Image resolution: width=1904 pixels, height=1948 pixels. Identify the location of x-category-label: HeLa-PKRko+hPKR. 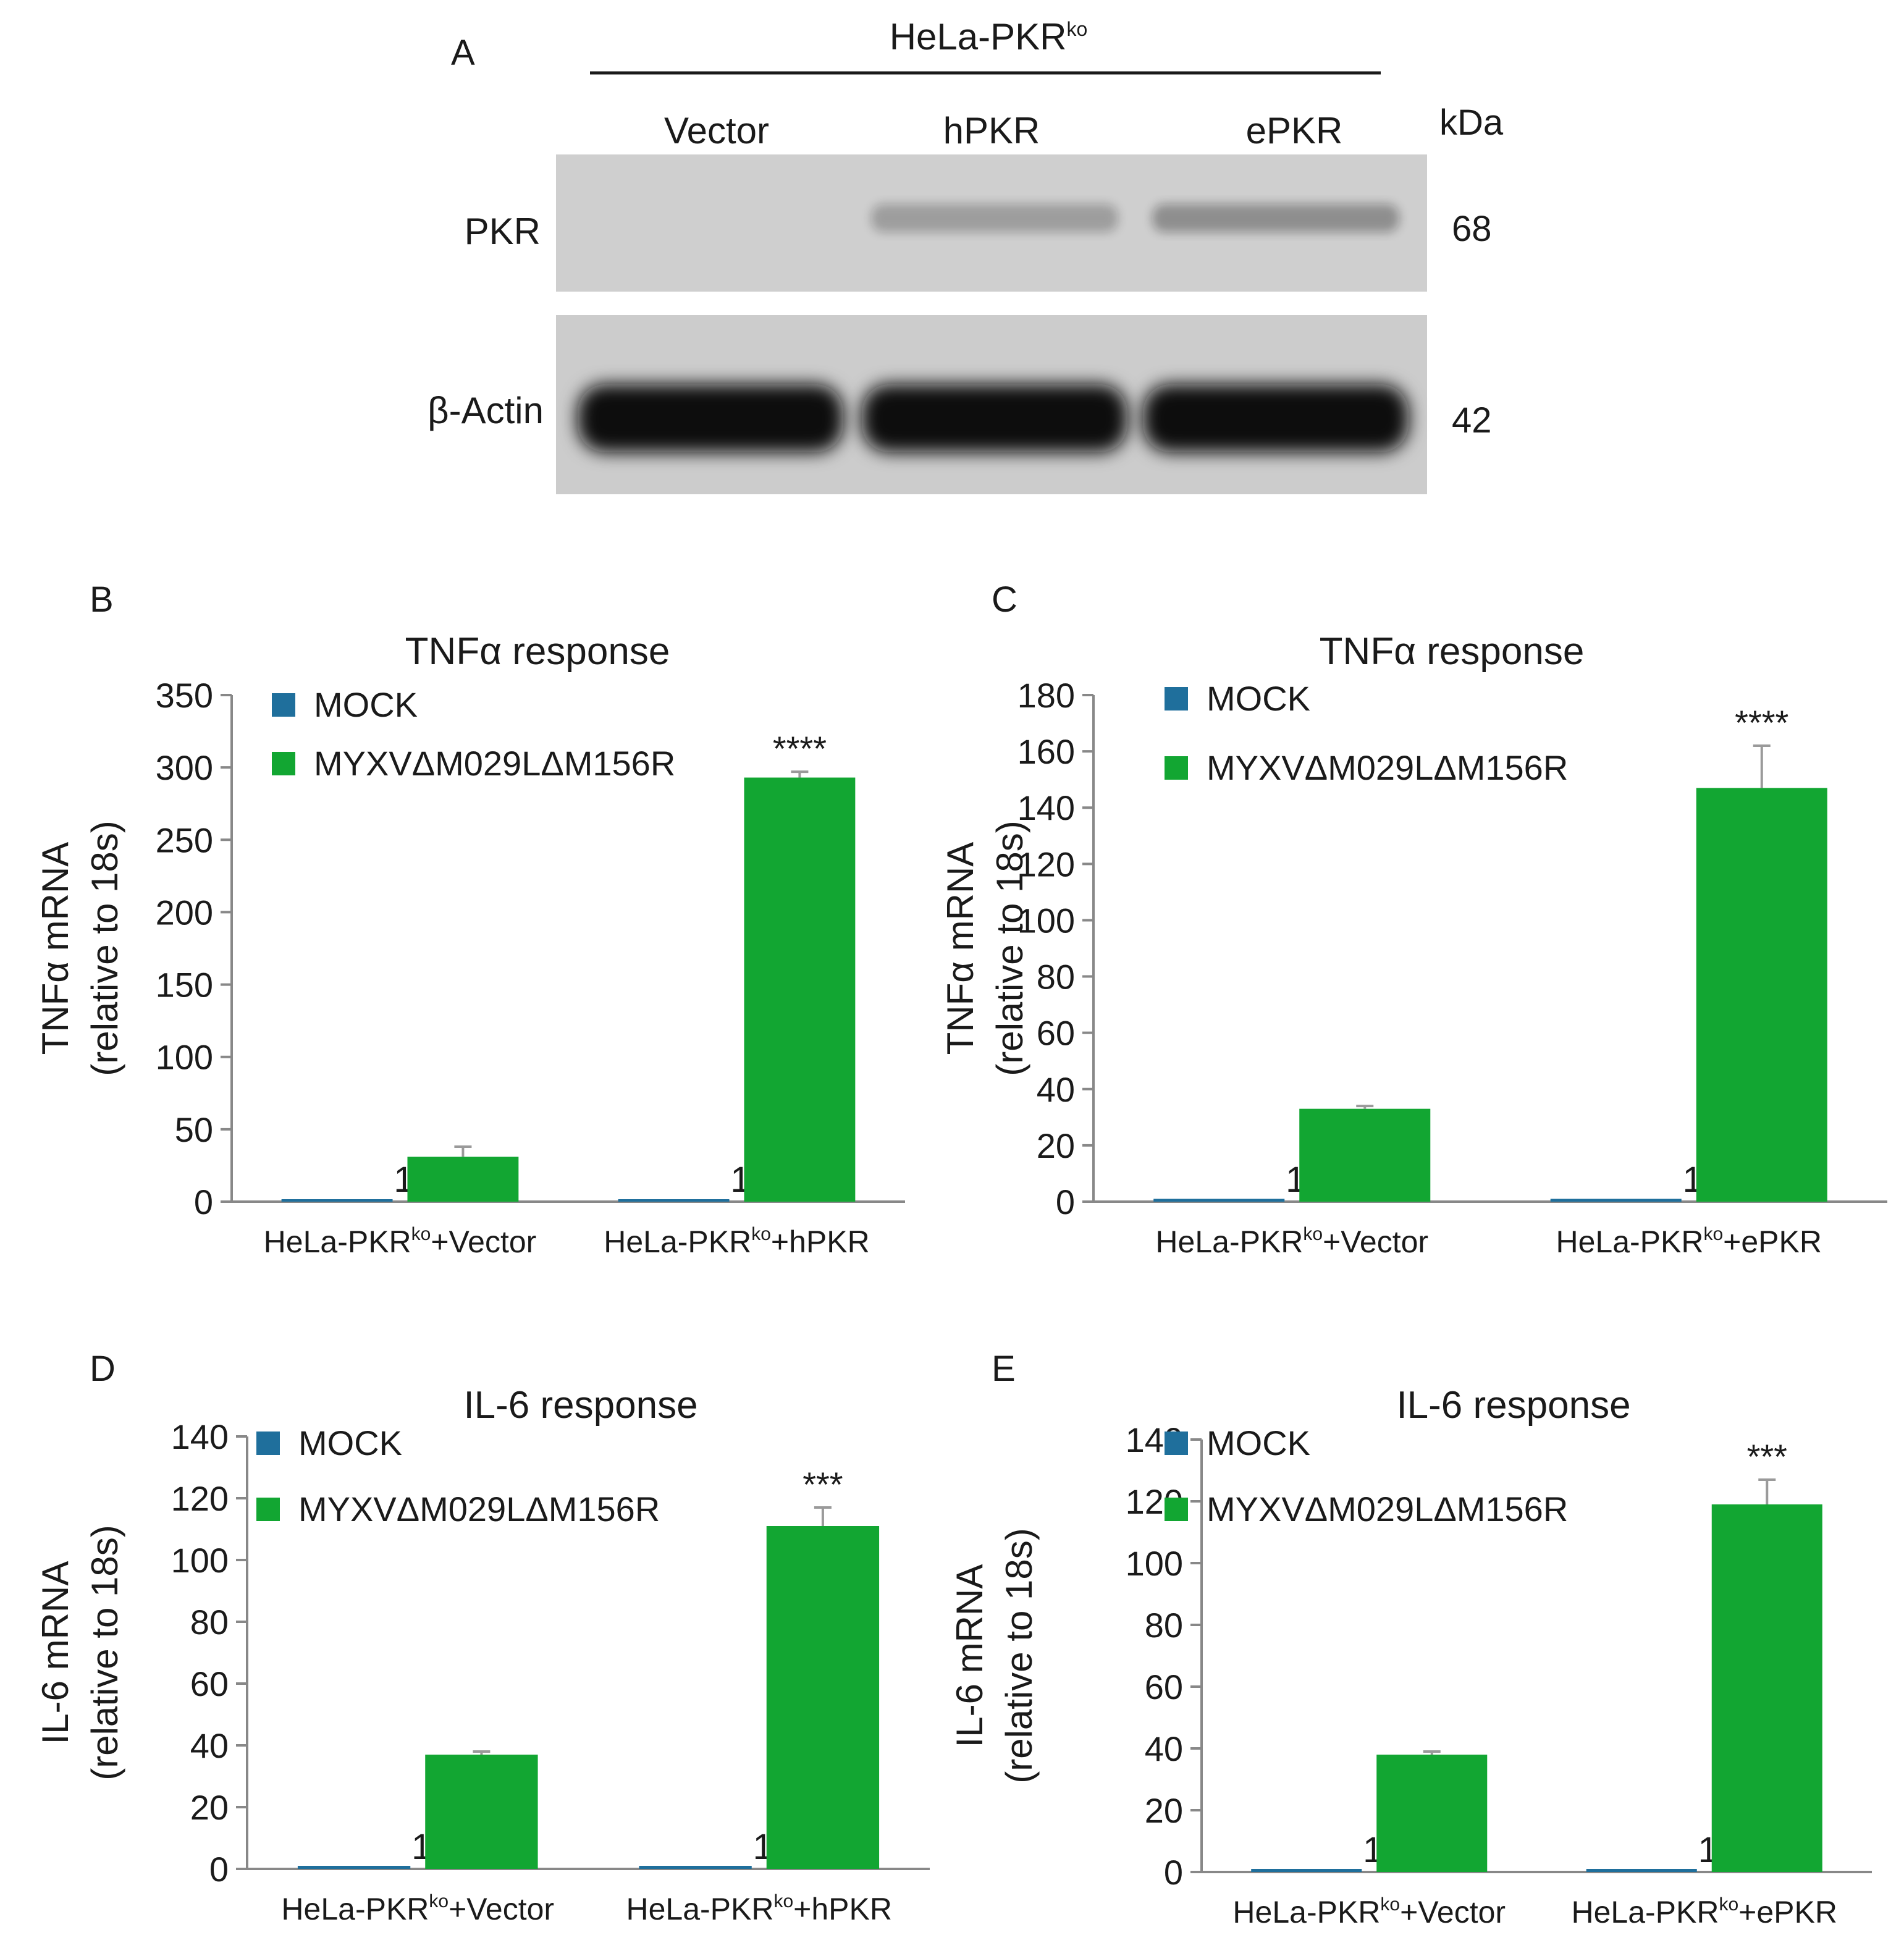
(759, 1909).